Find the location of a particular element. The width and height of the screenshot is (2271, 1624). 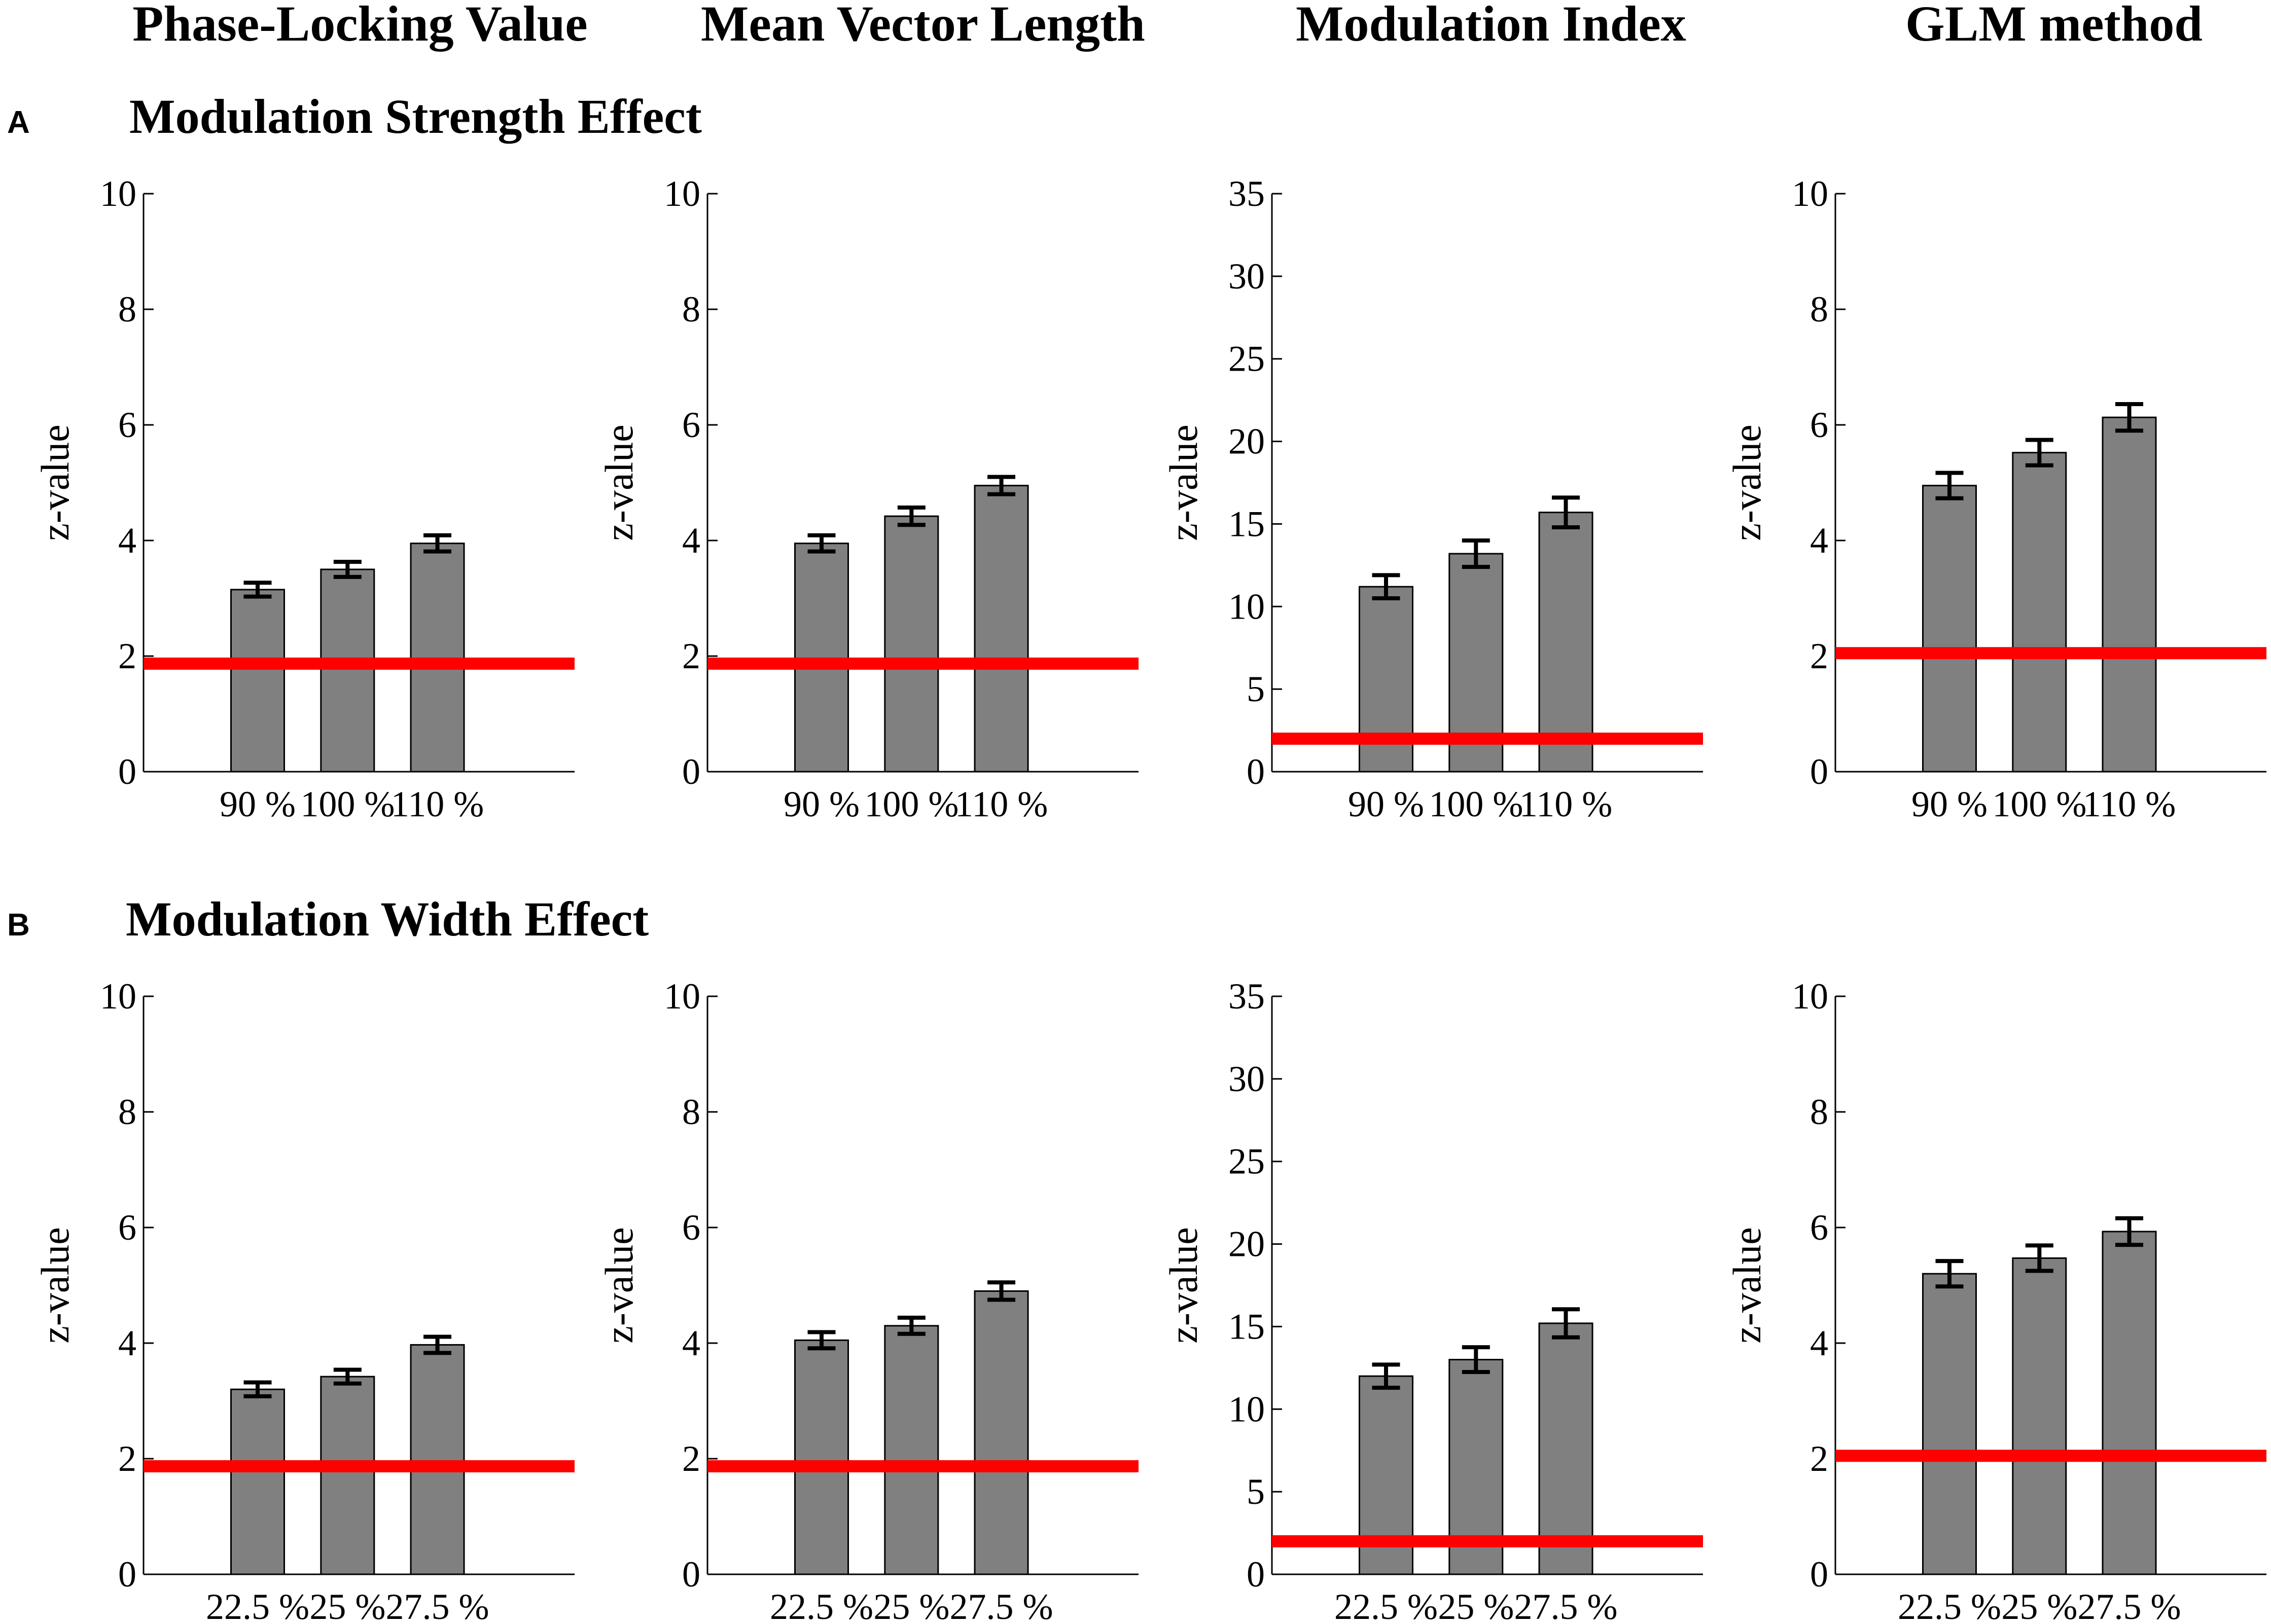

column-header: GLM method is located at coordinates (2054, 26).